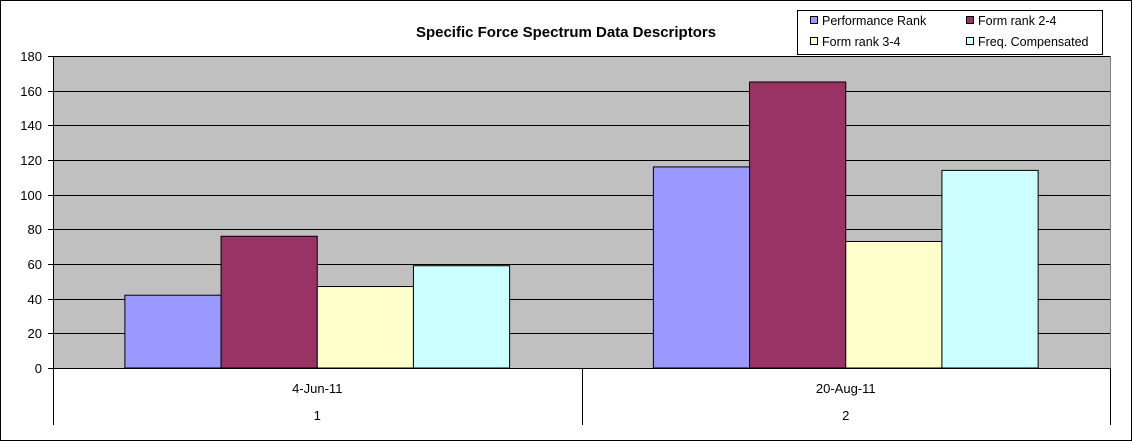 The image size is (1132, 441). Describe the element at coordinates (31, 56) in the screenshot. I see `y-tick-label: 180` at that location.